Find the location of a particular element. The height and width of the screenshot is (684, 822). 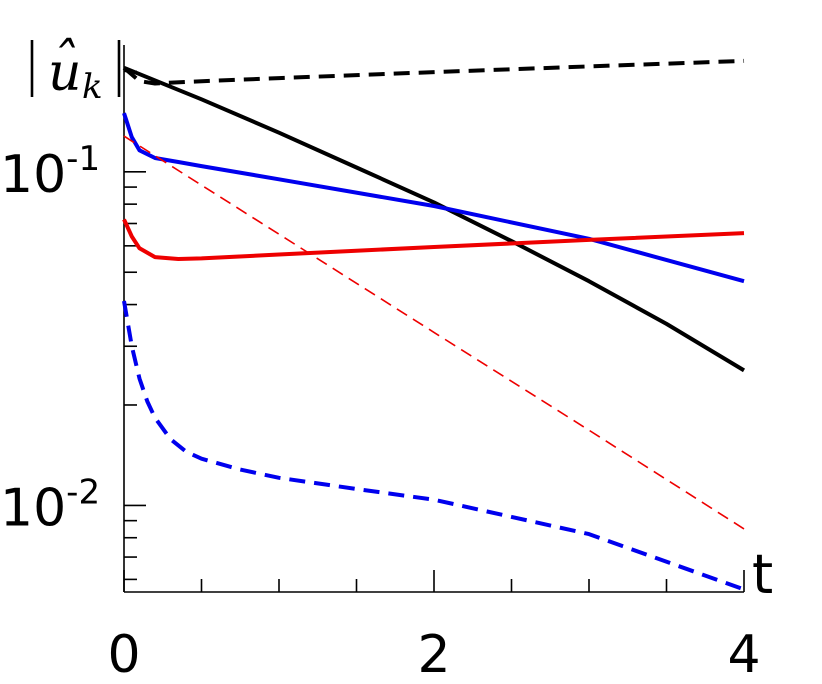

y-title-base: u is located at coordinates (65, 73).